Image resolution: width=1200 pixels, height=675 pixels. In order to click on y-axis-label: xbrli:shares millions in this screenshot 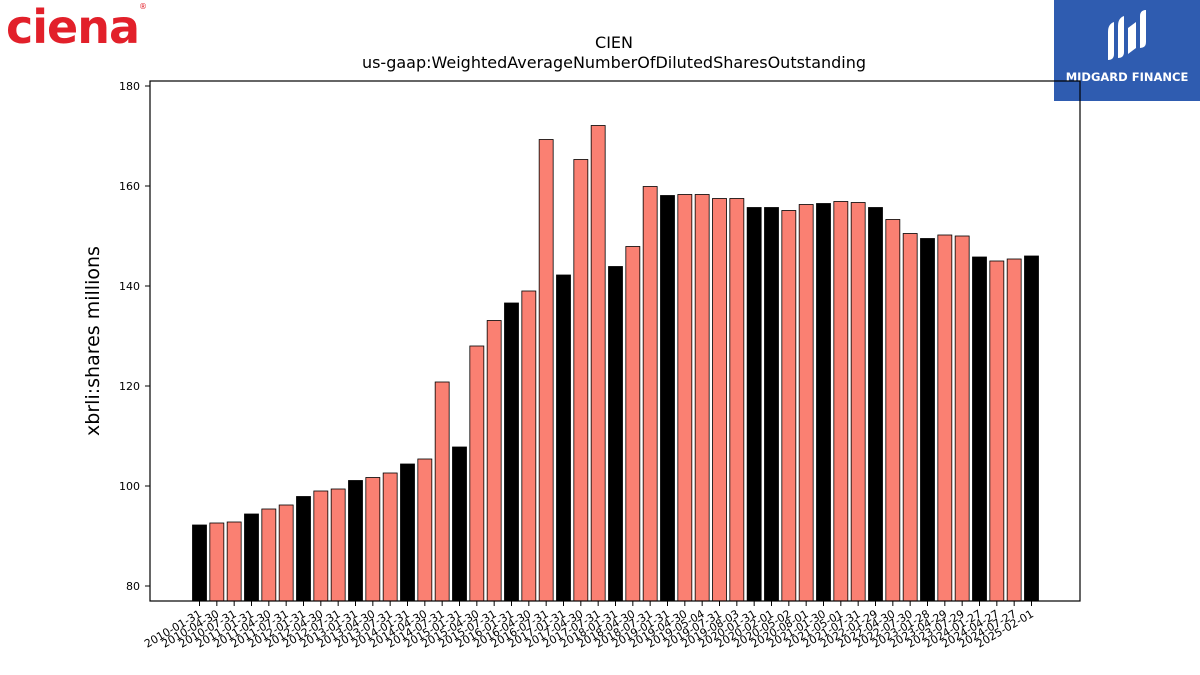, I will do `click(93, 341)`.